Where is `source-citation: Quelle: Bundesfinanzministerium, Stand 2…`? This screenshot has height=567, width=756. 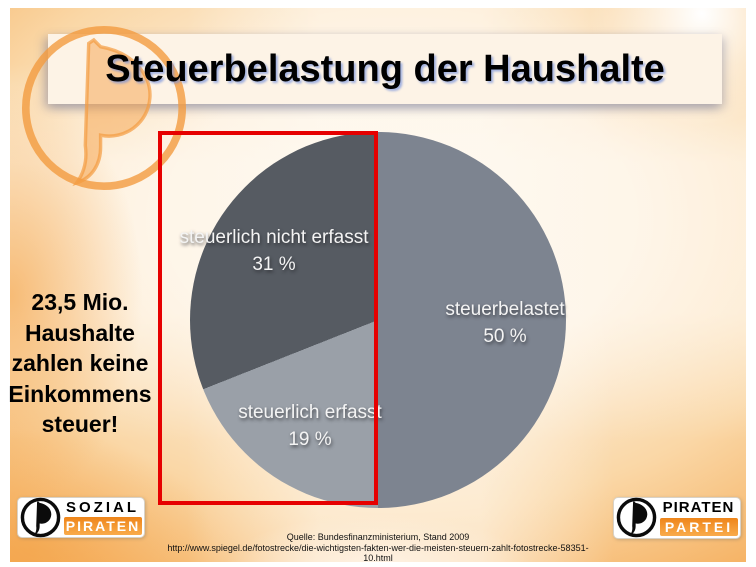
source-citation: Quelle: Bundesfinanzministerium, Stand 2… is located at coordinates (378, 548).